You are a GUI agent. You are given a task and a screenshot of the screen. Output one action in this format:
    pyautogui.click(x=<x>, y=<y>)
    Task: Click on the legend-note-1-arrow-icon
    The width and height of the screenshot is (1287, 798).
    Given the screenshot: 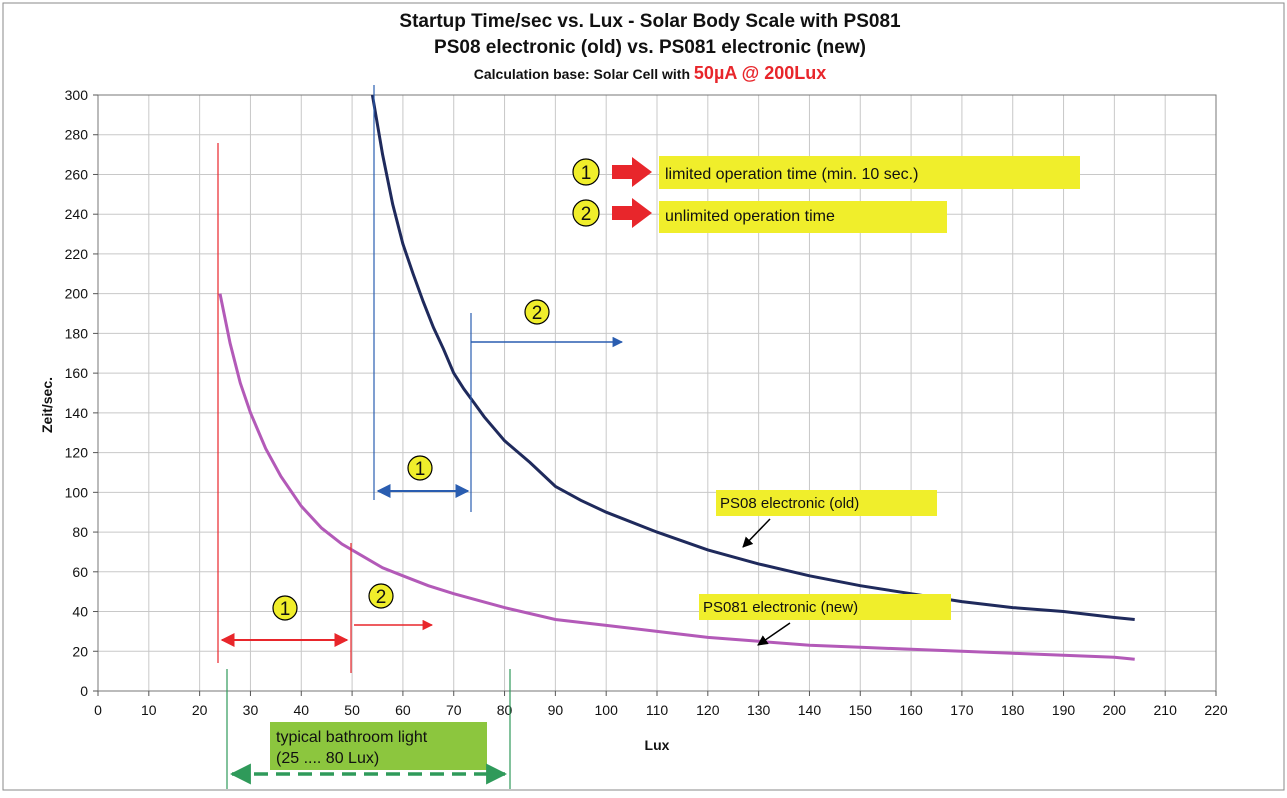 What is the action you would take?
    pyautogui.click(x=632, y=172)
    